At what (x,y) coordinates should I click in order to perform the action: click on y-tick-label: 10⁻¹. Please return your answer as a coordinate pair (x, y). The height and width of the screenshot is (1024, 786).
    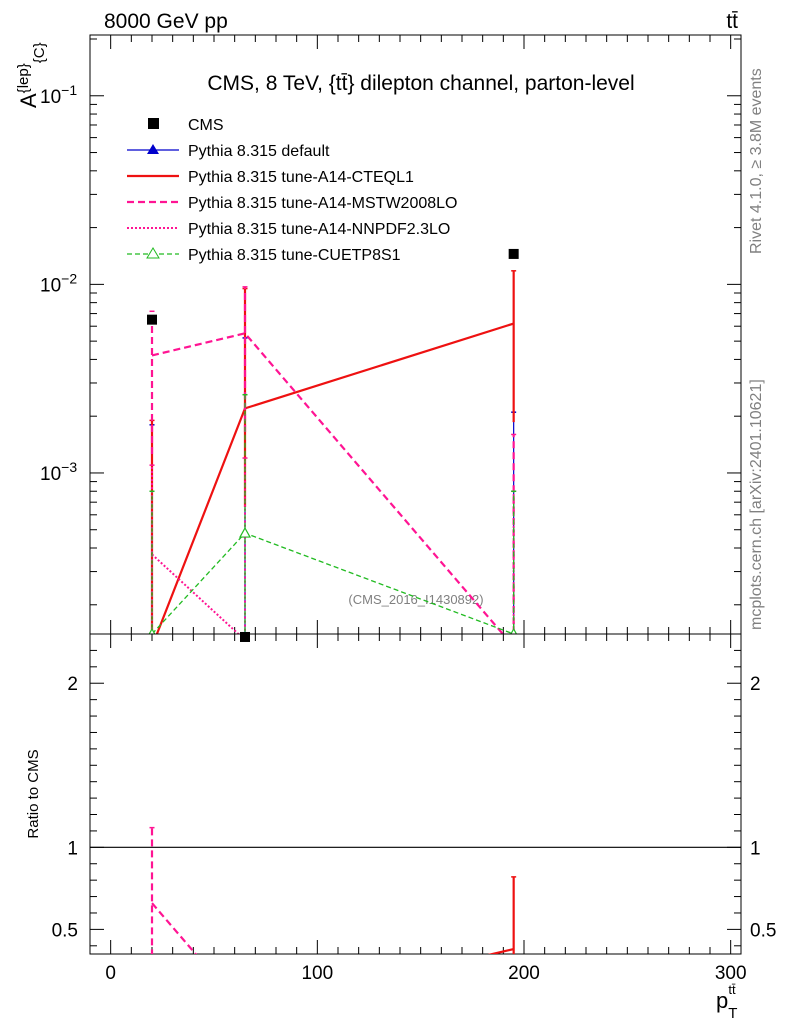
    Looking at the image, I should click on (58, 95).